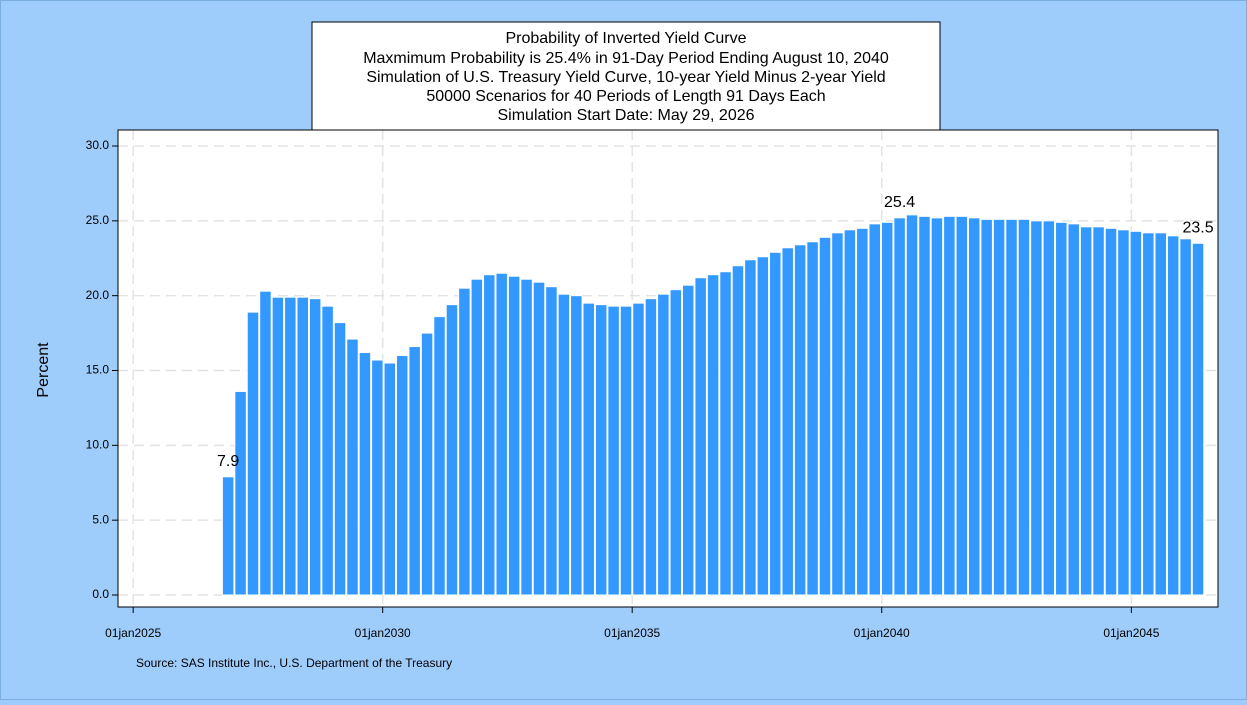  What do you see at coordinates (100, 519) in the screenshot?
I see `y-tick-label: 5.0` at bounding box center [100, 519].